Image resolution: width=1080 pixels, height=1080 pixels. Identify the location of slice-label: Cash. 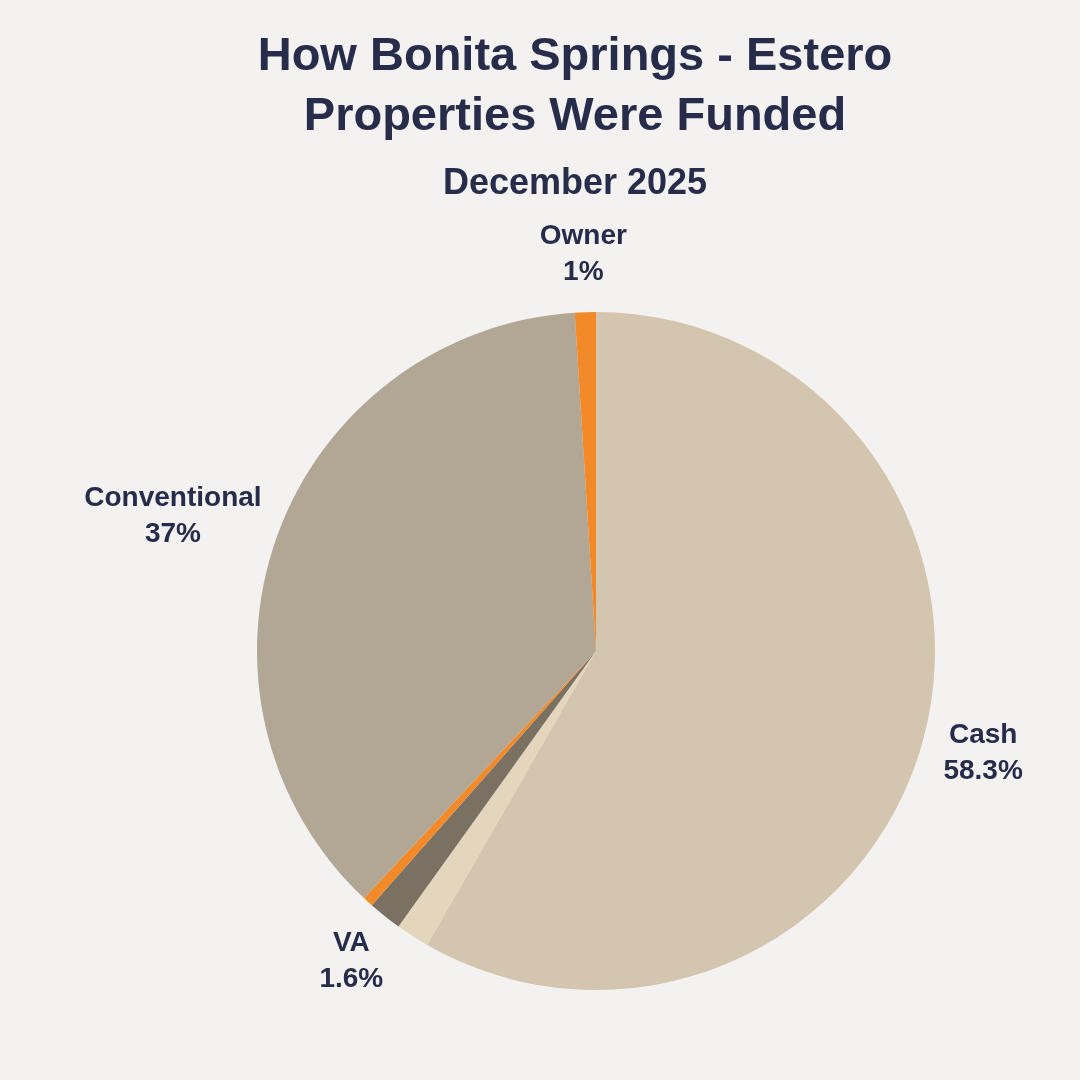
(983, 734).